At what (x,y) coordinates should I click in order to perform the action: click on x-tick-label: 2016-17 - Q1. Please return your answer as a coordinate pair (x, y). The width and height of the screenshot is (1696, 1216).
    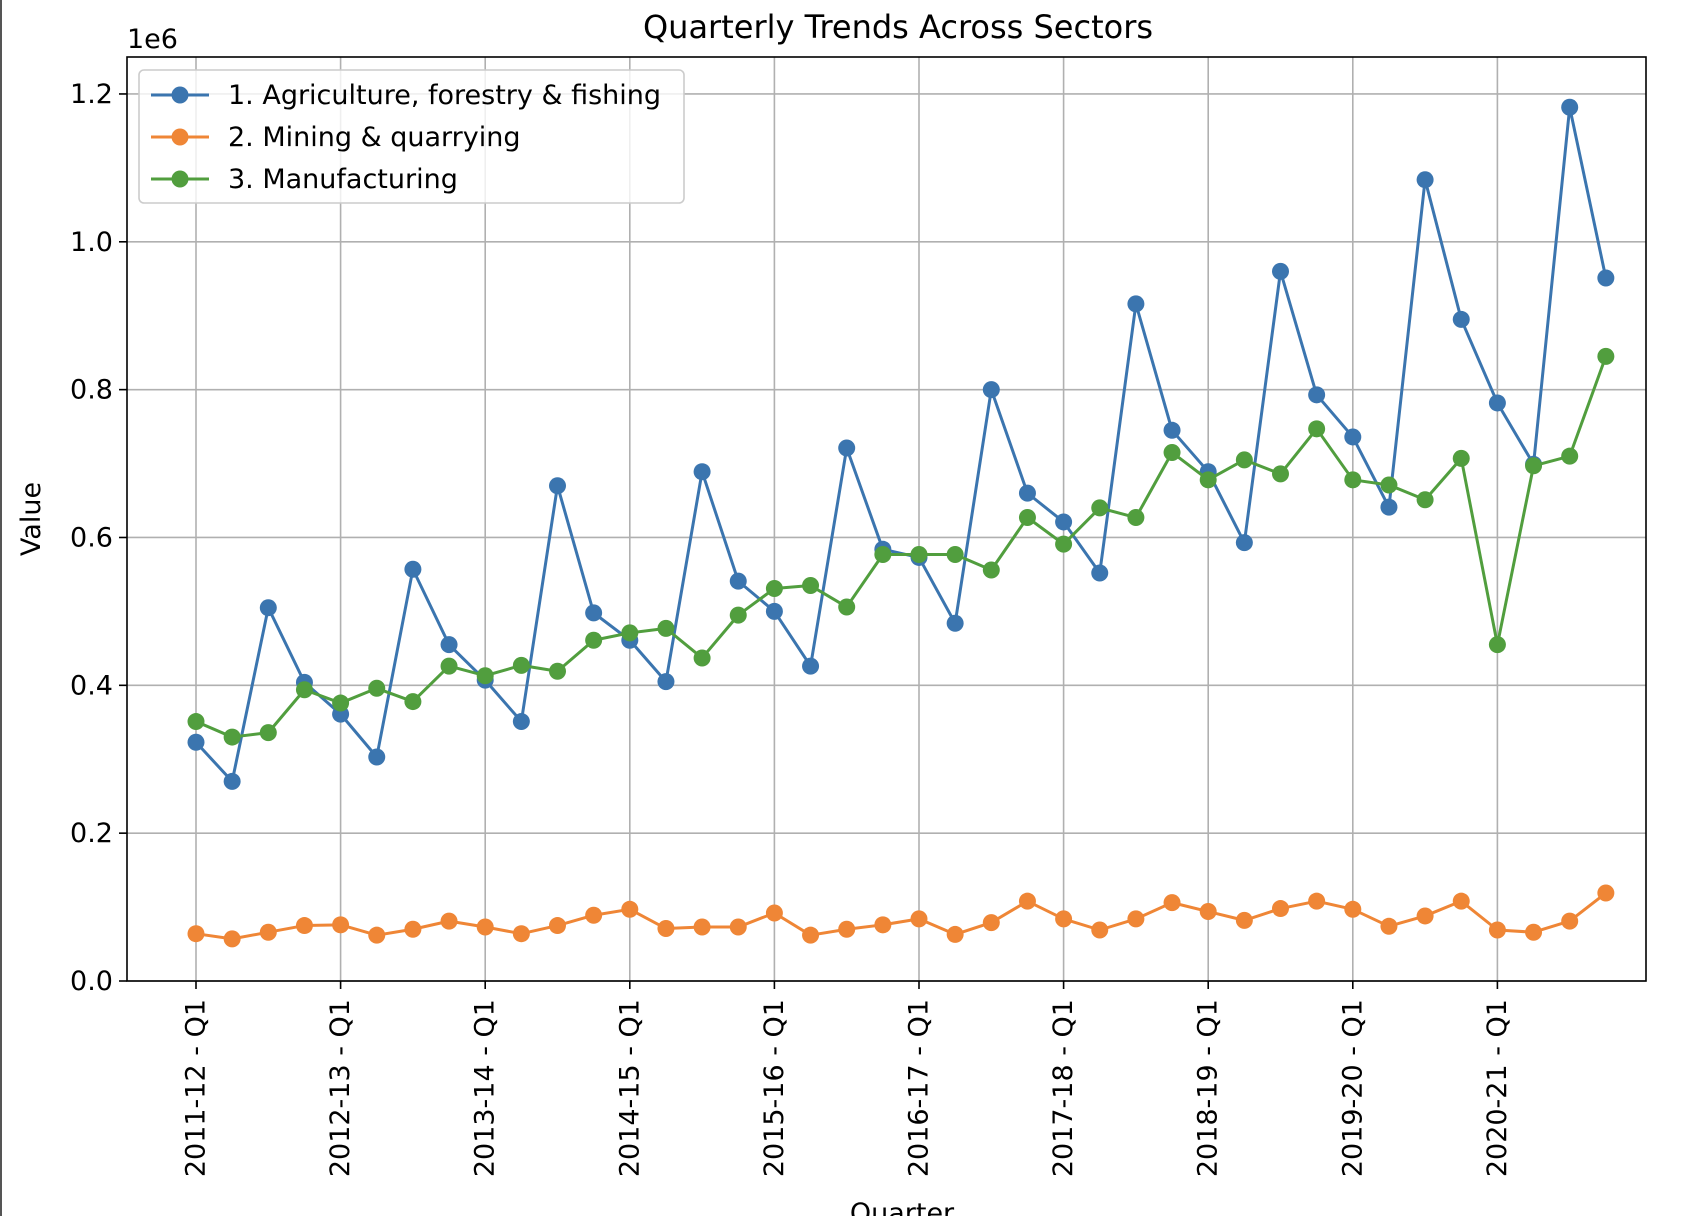
    Looking at the image, I should click on (919, 1088).